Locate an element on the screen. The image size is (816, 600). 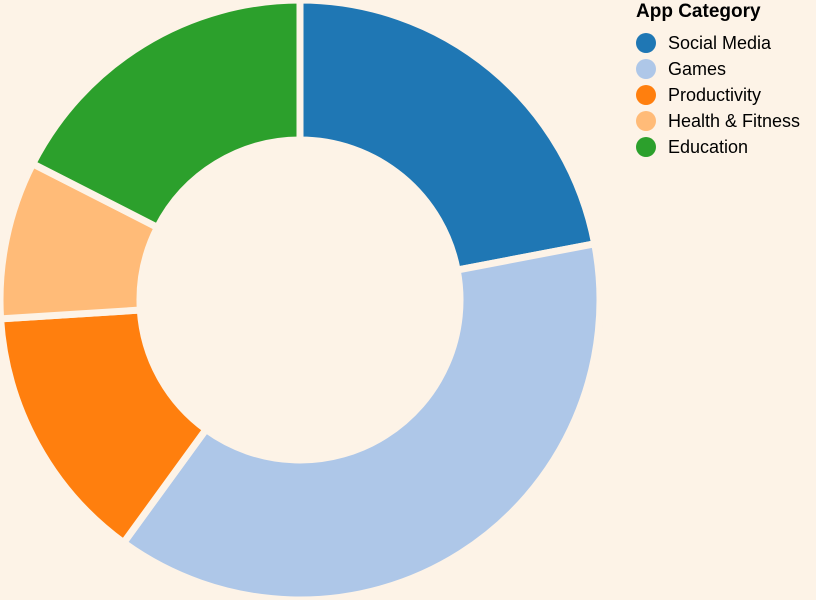
legend-item-games: Games is located at coordinates (718, 69).